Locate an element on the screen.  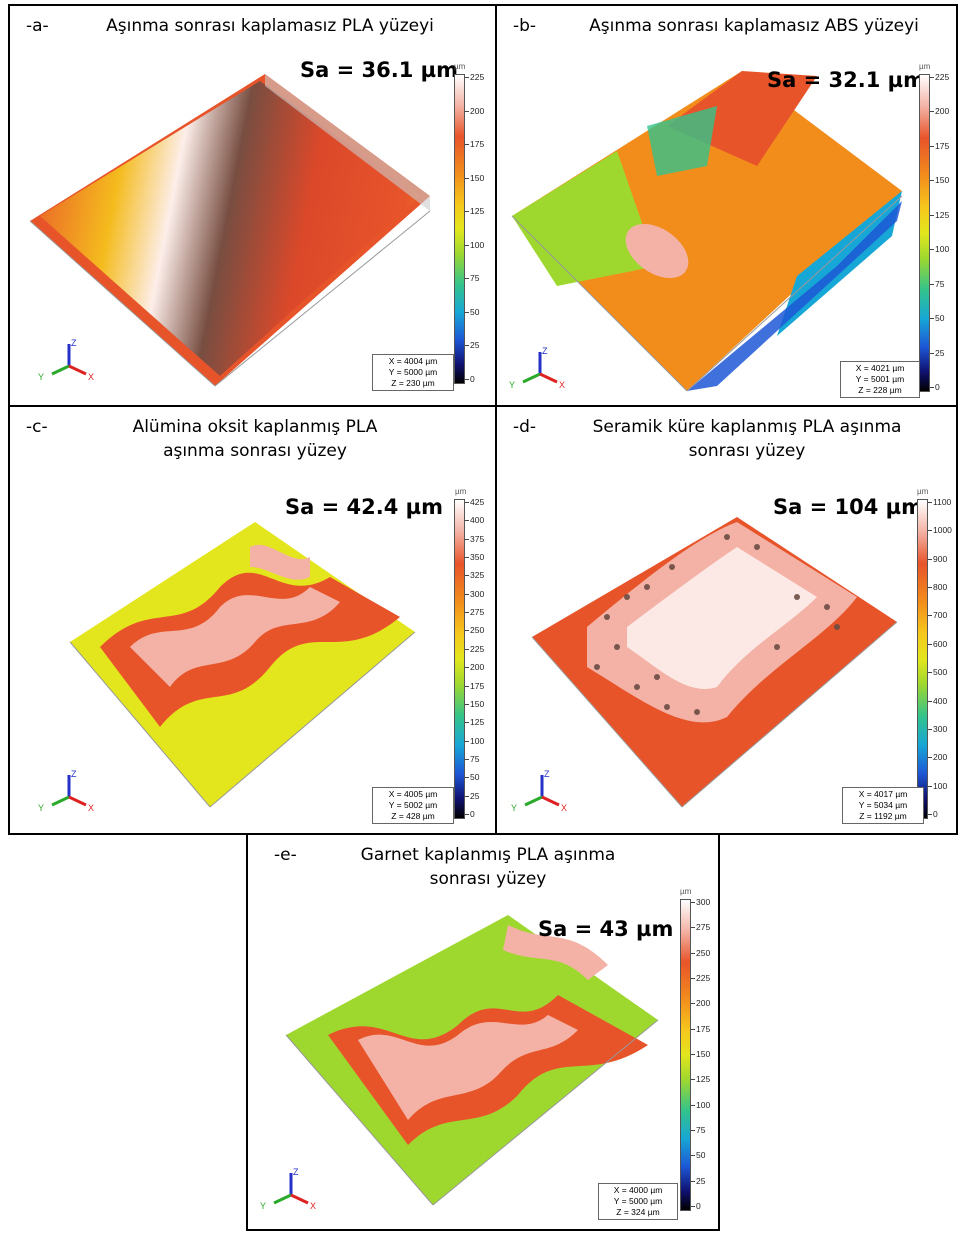
colorbar-tick-label: 375 is located at coordinates (474, 538).